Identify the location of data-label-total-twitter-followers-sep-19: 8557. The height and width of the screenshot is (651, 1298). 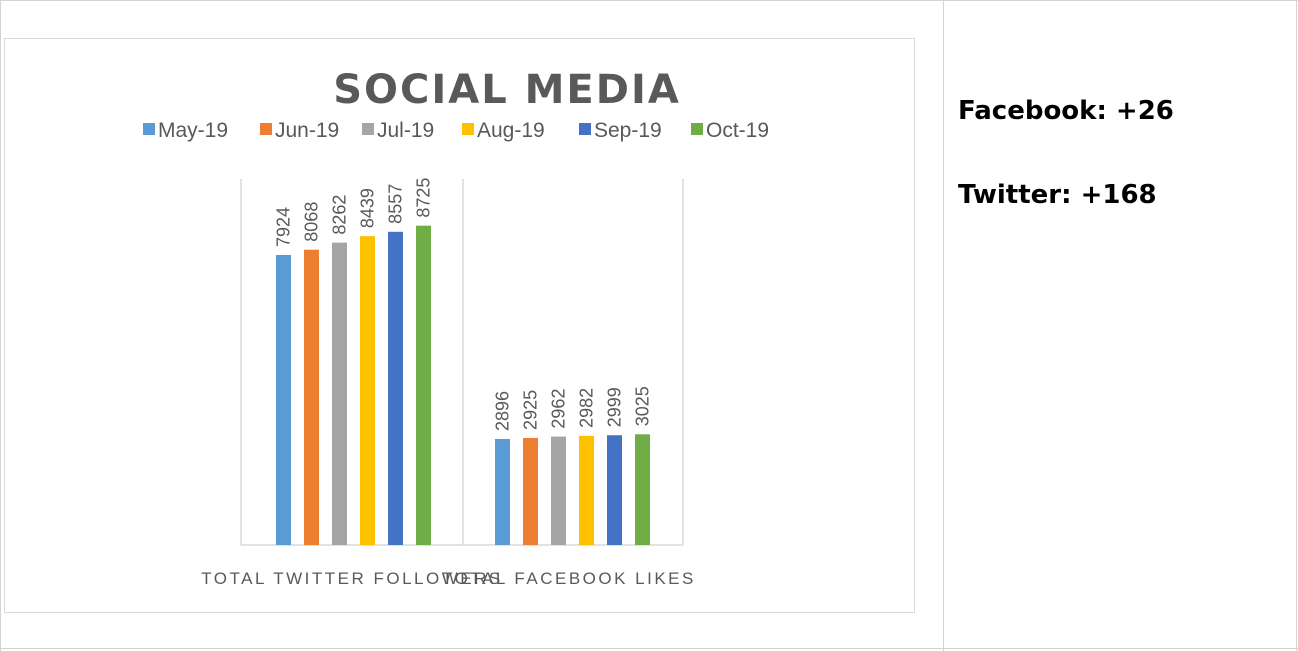
(396, 204).